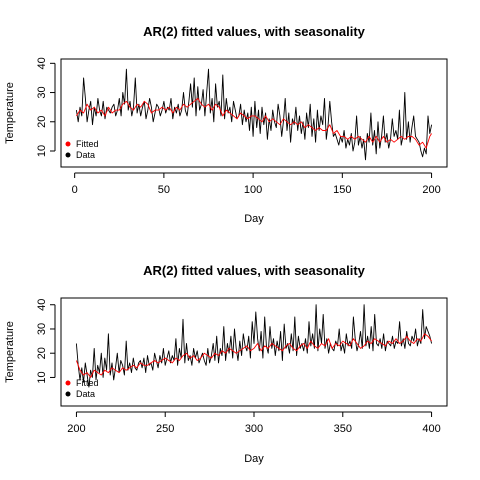  Describe the element at coordinates (68, 155) in the screenshot. I see `chart-top-legend-data-swatch` at that location.